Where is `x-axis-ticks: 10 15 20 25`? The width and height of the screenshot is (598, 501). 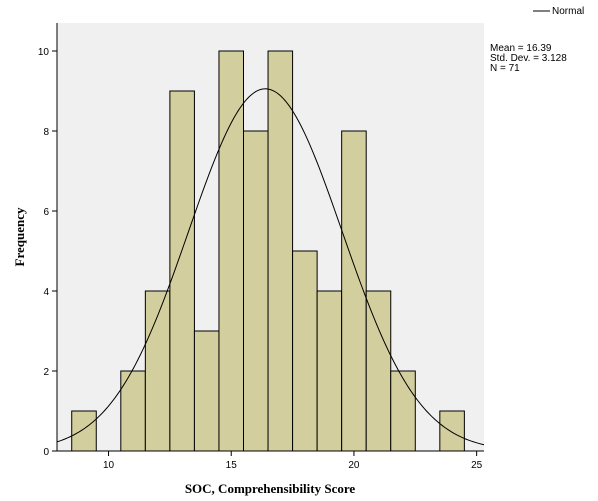 x-axis-ticks: 10 15 20 25 is located at coordinates (293, 461).